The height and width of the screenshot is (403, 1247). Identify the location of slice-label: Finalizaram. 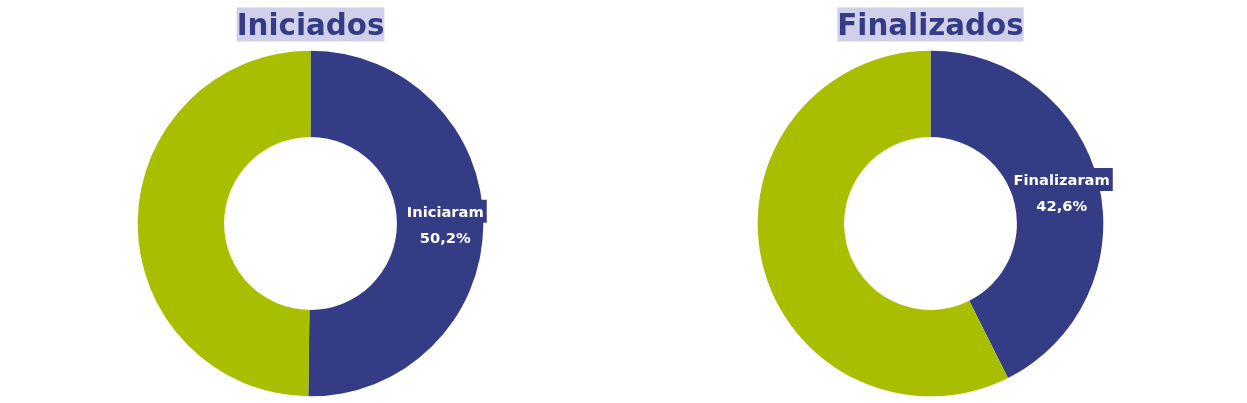
(1061, 180).